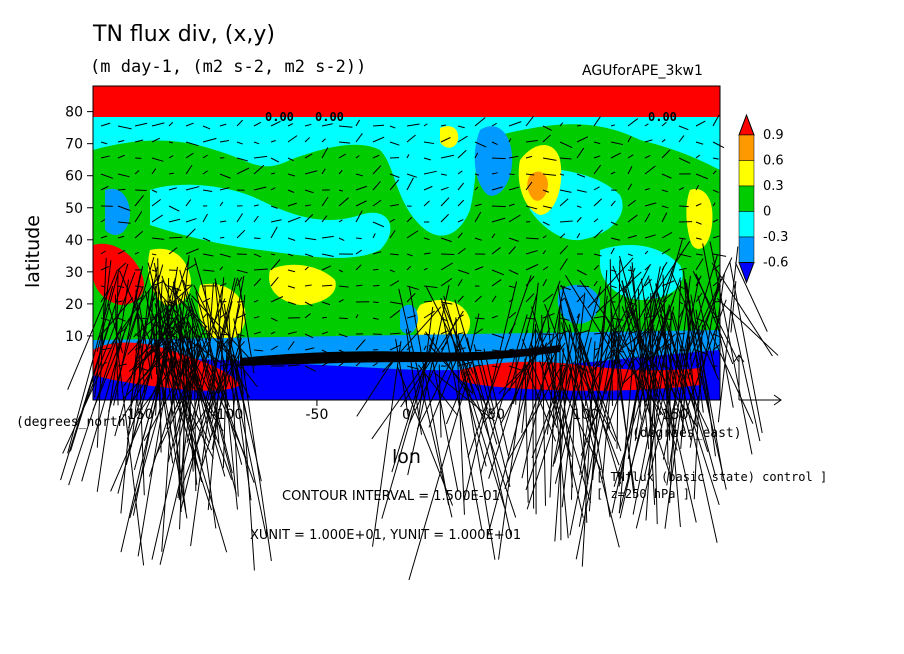  I want to click on colorbar-label: -0.3, so click(775, 237).